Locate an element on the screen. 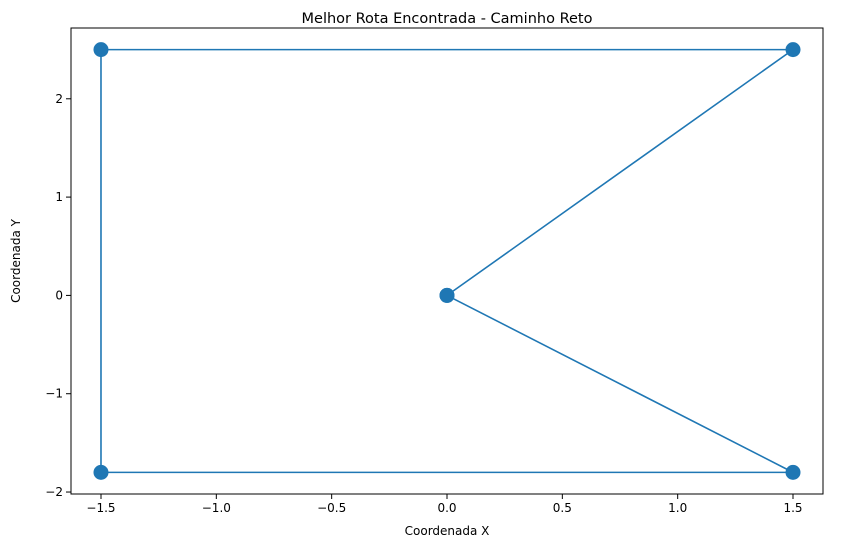 The image size is (844, 547). y-axis: −2 −1 0 1 2 is located at coordinates (58, 295).